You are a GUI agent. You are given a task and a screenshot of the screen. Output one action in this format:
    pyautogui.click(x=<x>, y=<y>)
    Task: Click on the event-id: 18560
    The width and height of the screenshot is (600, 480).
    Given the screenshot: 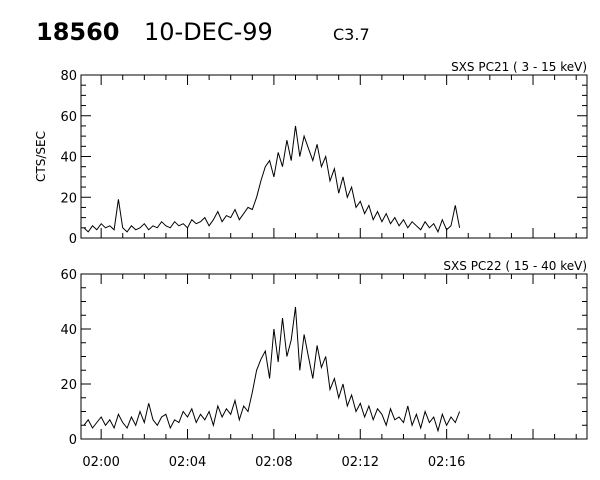 What is the action you would take?
    pyautogui.click(x=78, y=32)
    